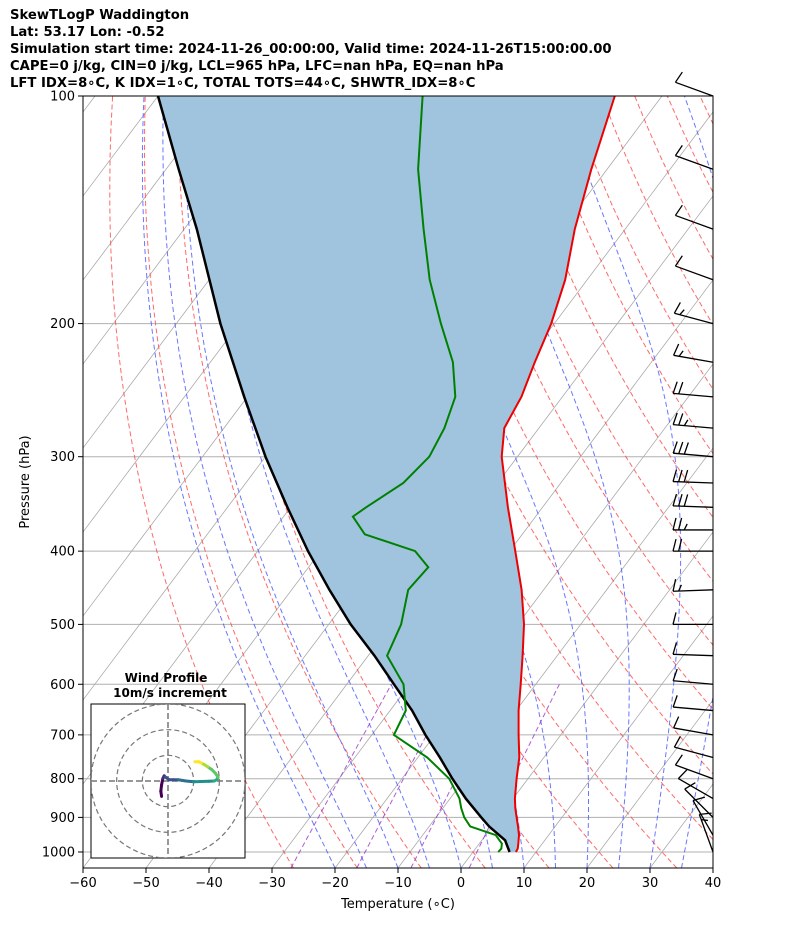 The width and height of the screenshot is (794, 937). Describe the element at coordinates (587, 883) in the screenshot. I see `x-tick-label: 20` at that location.